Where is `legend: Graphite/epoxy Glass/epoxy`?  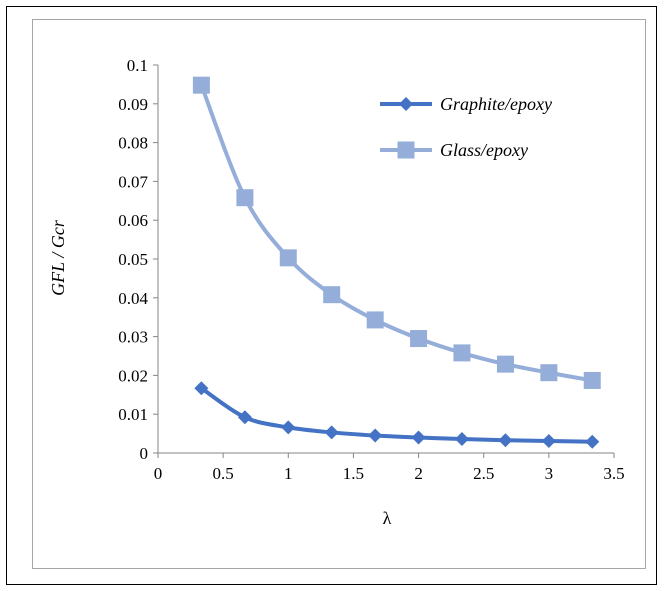
legend: Graphite/epoxy Glass/epoxy is located at coordinates (466, 127).